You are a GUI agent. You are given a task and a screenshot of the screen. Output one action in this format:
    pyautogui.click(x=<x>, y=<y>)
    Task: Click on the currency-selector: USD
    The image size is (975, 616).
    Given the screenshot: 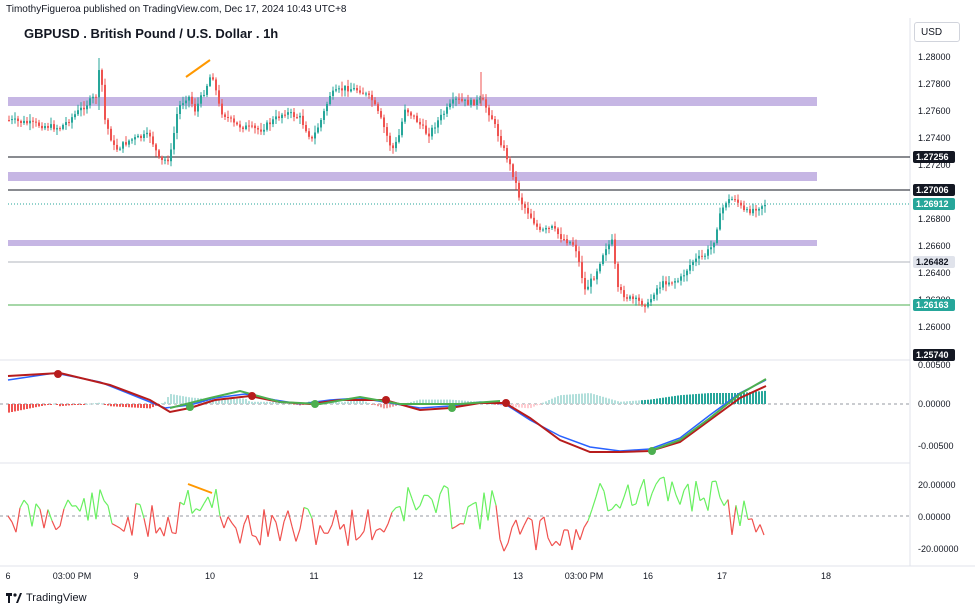 What is the action you would take?
    pyautogui.click(x=937, y=32)
    